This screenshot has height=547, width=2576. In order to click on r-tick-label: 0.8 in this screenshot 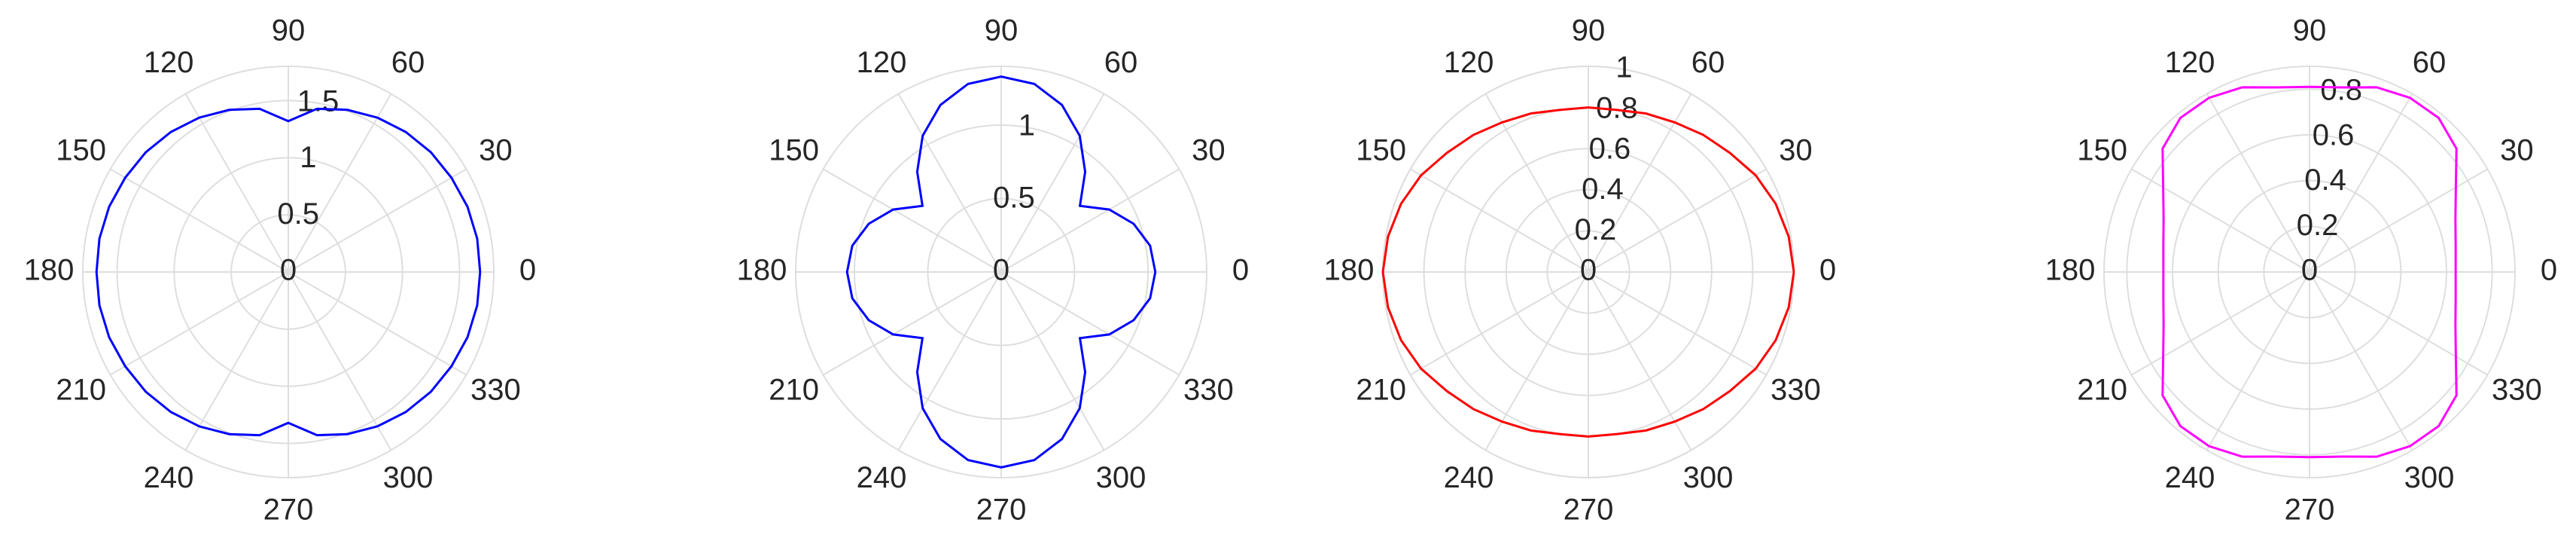, I will do `click(2341, 90)`.